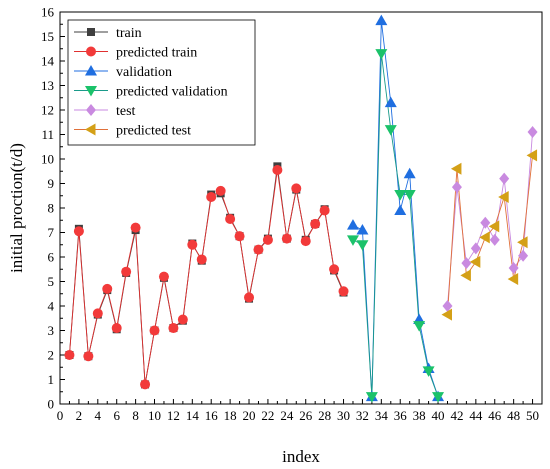 Image resolution: width=550 pixels, height=469 pixels. Describe the element at coordinates (60, 415) in the screenshot. I see `x-tick-label: 0` at that location.